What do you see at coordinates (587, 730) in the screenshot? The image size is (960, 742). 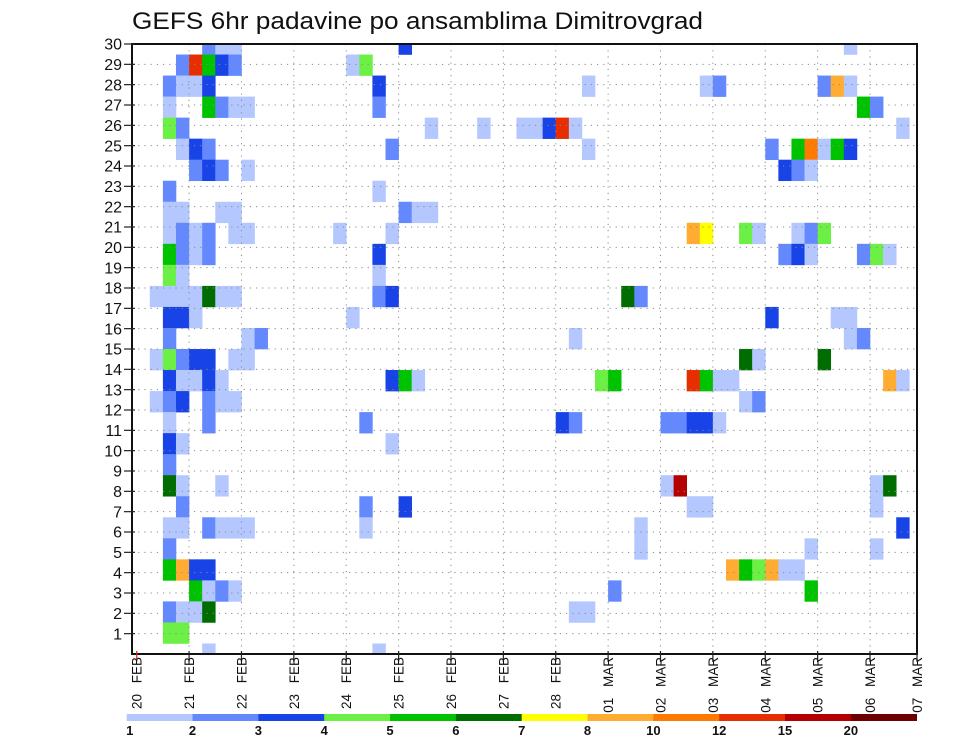 I see `colorbar-label: 8` at bounding box center [587, 730].